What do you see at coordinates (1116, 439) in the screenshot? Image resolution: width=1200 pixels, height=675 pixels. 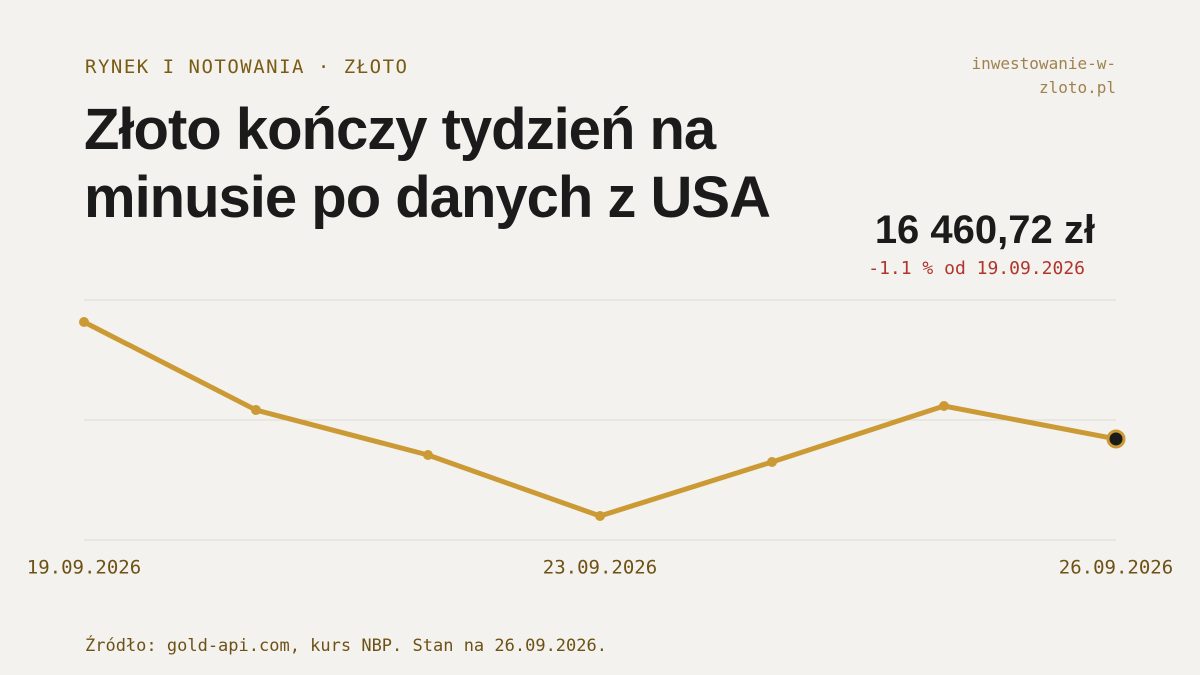 I see `last-point` at bounding box center [1116, 439].